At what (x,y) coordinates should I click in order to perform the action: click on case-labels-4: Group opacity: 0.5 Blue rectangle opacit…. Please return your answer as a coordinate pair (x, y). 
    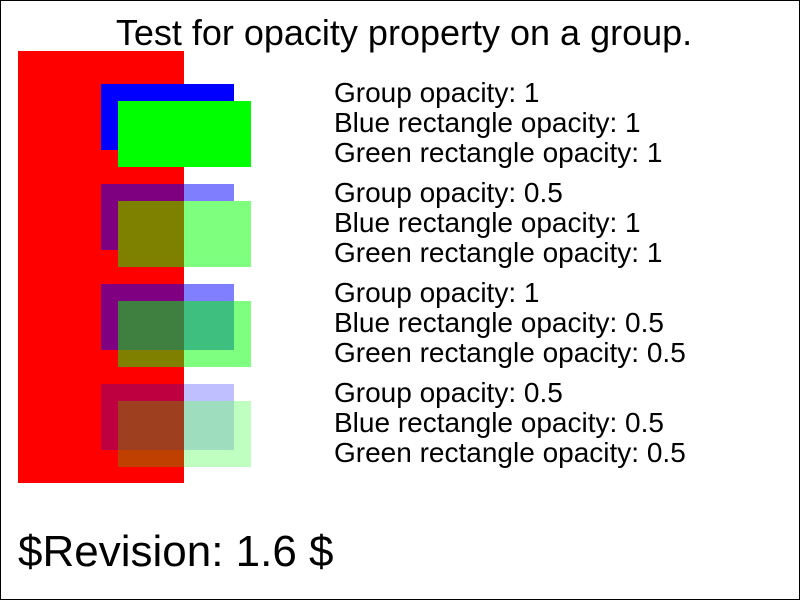
    Looking at the image, I should click on (564, 423).